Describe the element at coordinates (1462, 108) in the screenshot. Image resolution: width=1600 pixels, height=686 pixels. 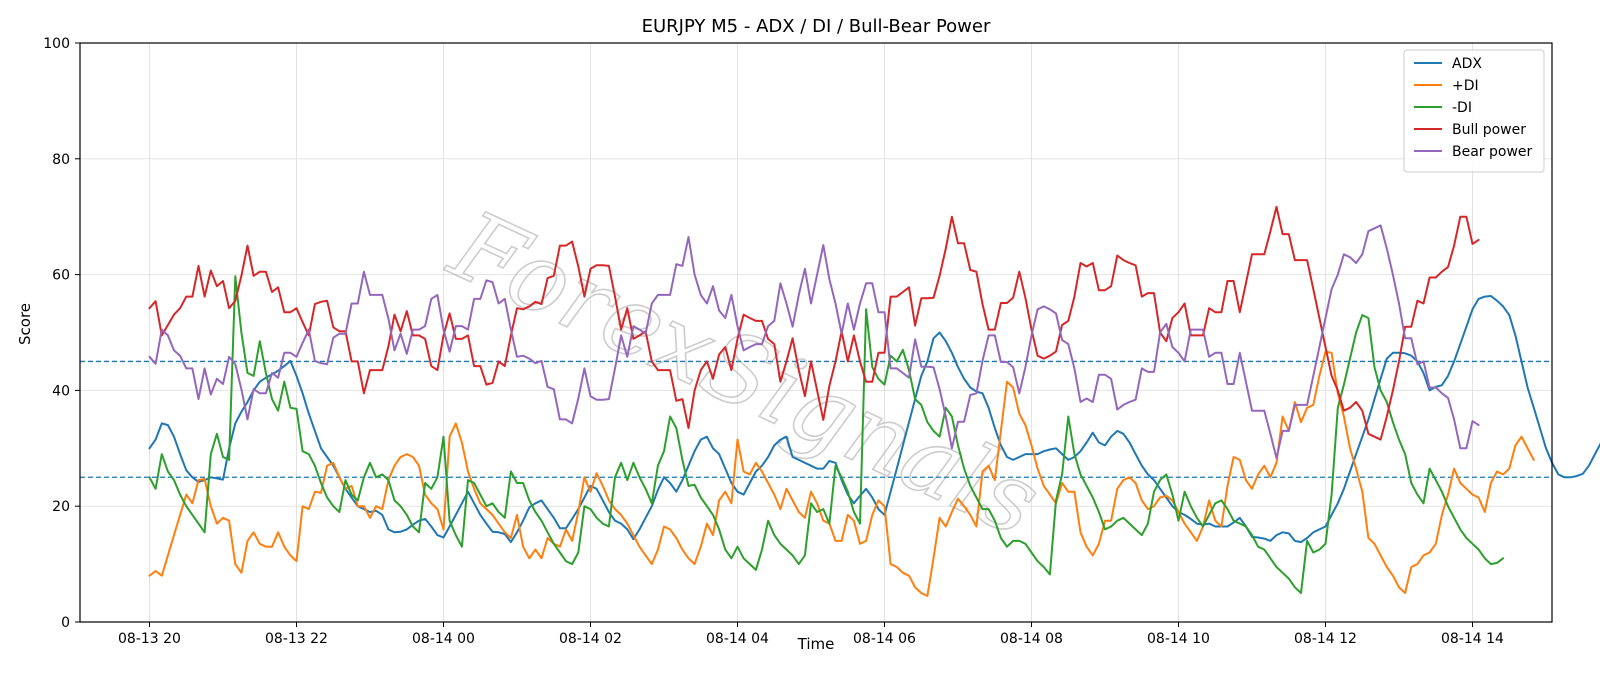
I see `legend-label: -DI` at that location.